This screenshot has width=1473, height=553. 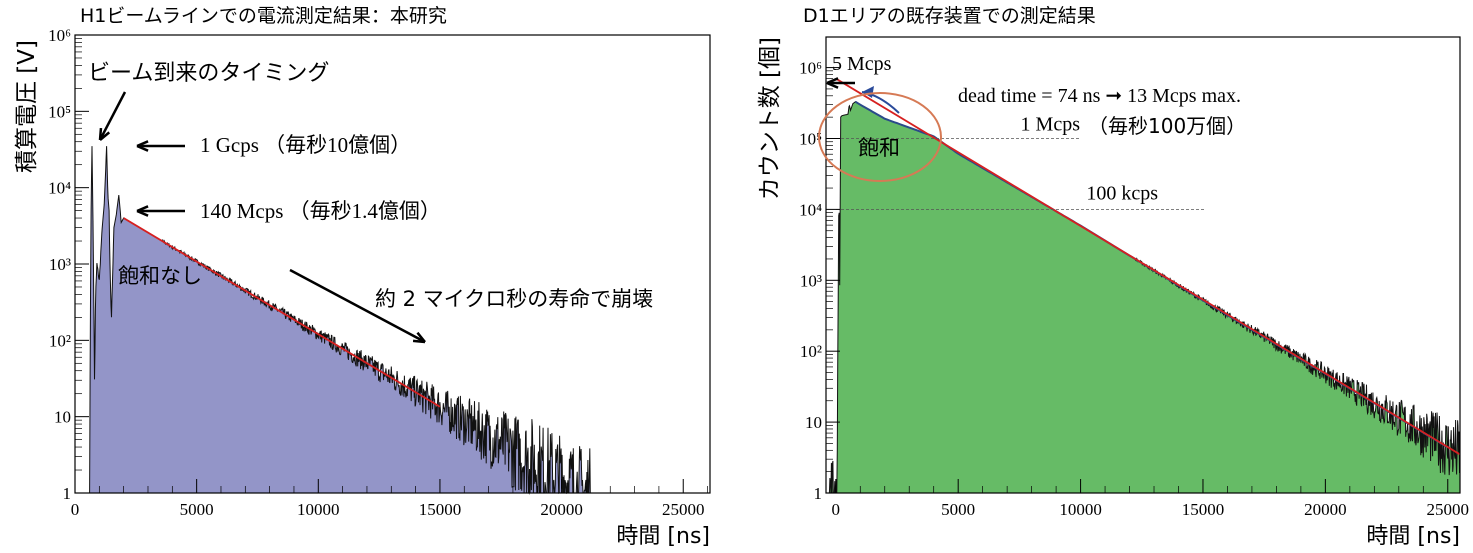 What do you see at coordinates (282, 312) in the screenshot?
I see `fit-line` at bounding box center [282, 312].